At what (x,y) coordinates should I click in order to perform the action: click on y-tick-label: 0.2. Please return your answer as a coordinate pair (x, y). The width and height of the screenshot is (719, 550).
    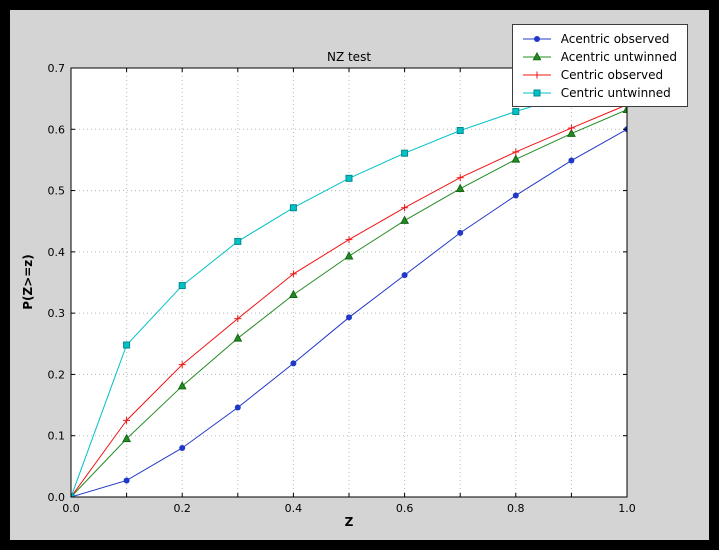
    Looking at the image, I should click on (57, 374).